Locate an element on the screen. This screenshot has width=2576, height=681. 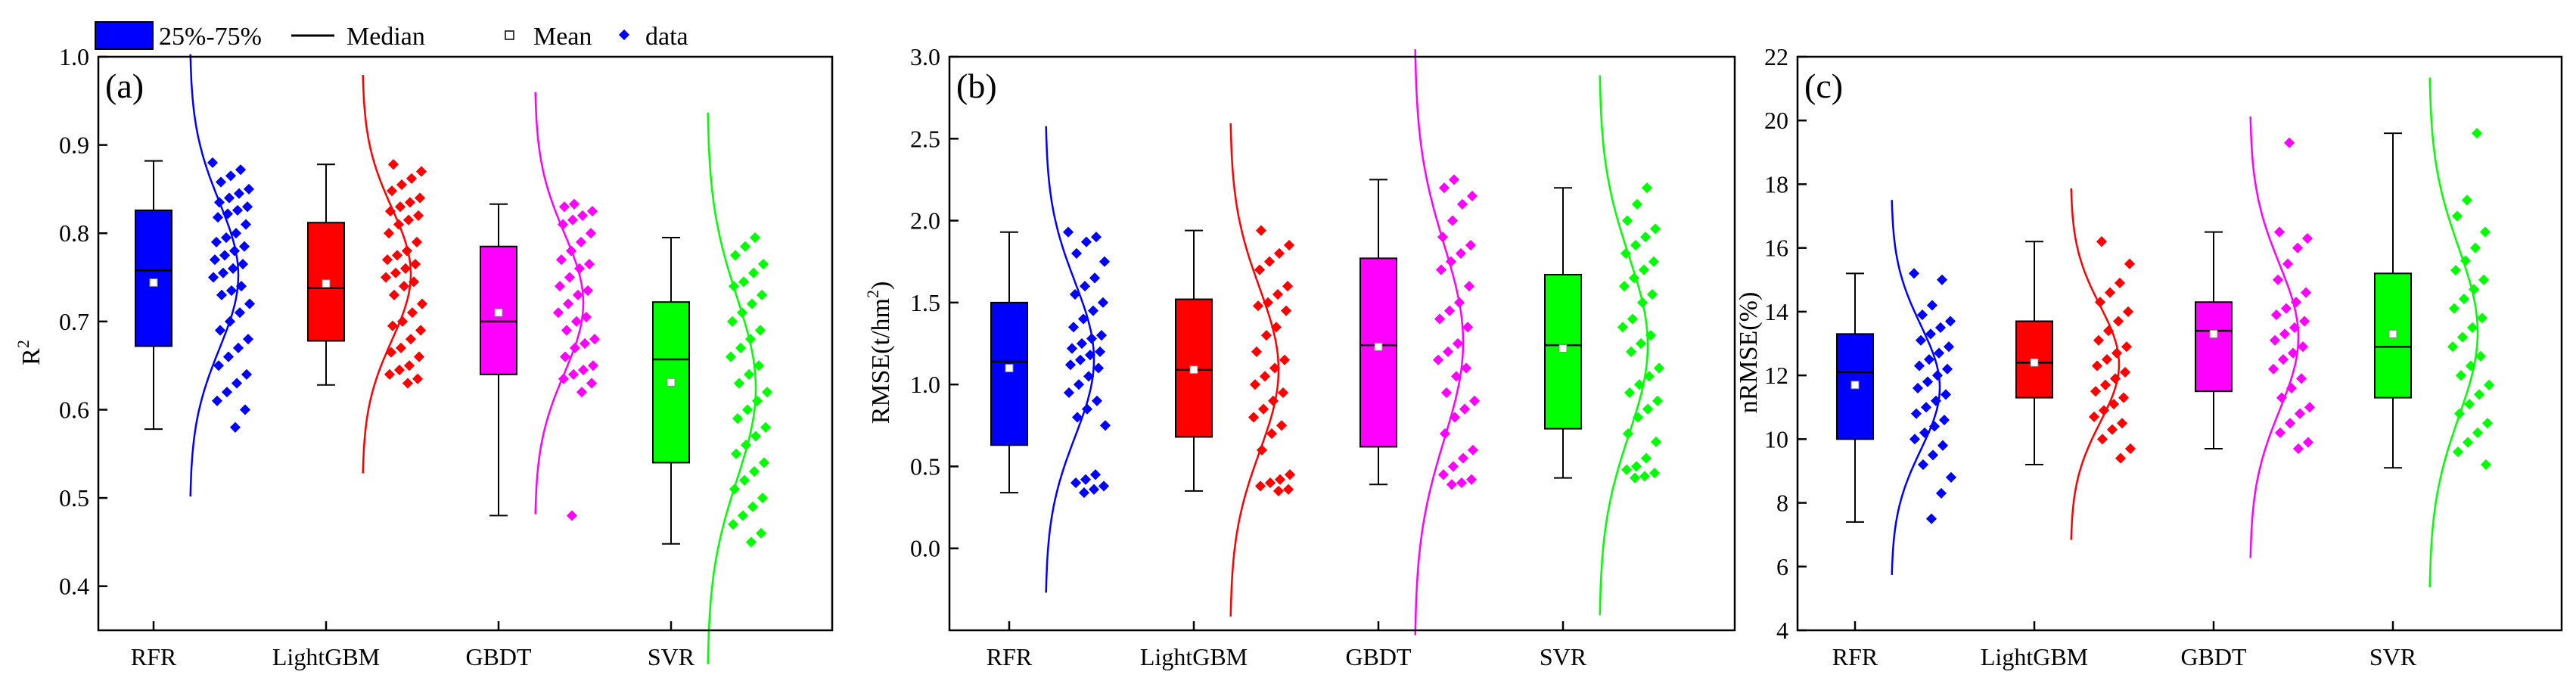
xtick-label: GBDT is located at coordinates (498, 657).